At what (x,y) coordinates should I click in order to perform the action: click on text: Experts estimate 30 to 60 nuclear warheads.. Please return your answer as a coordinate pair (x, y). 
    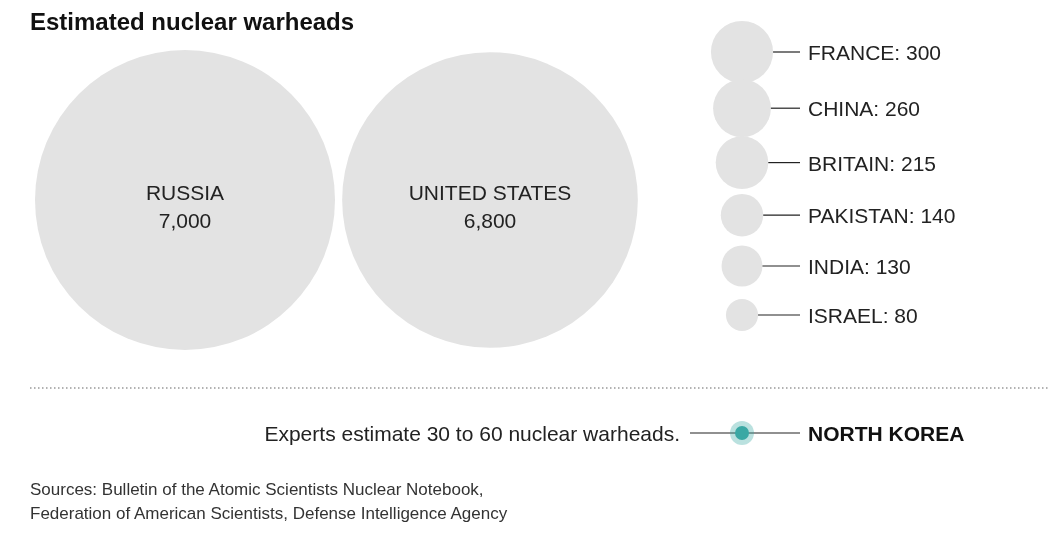
    Looking at the image, I should click on (472, 433).